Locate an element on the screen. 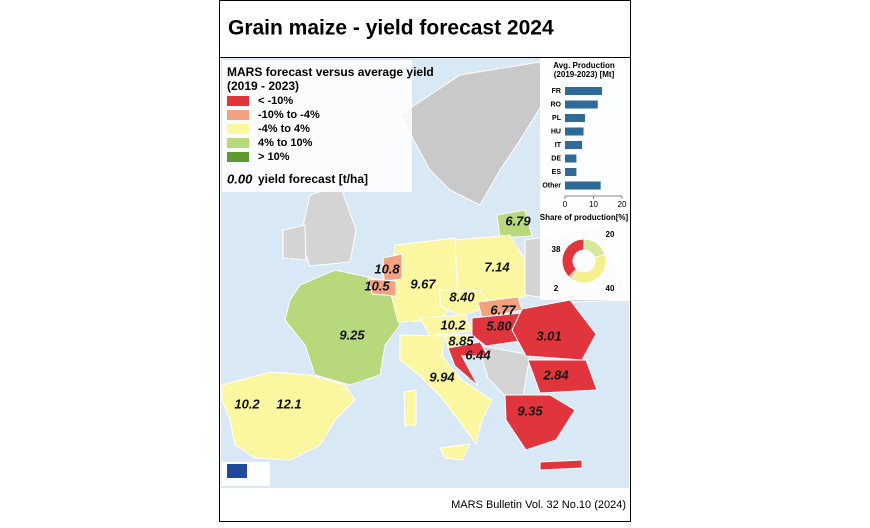 Image resolution: width=870 pixels, height=528 pixels. map-label: 5.80 is located at coordinates (499, 325).